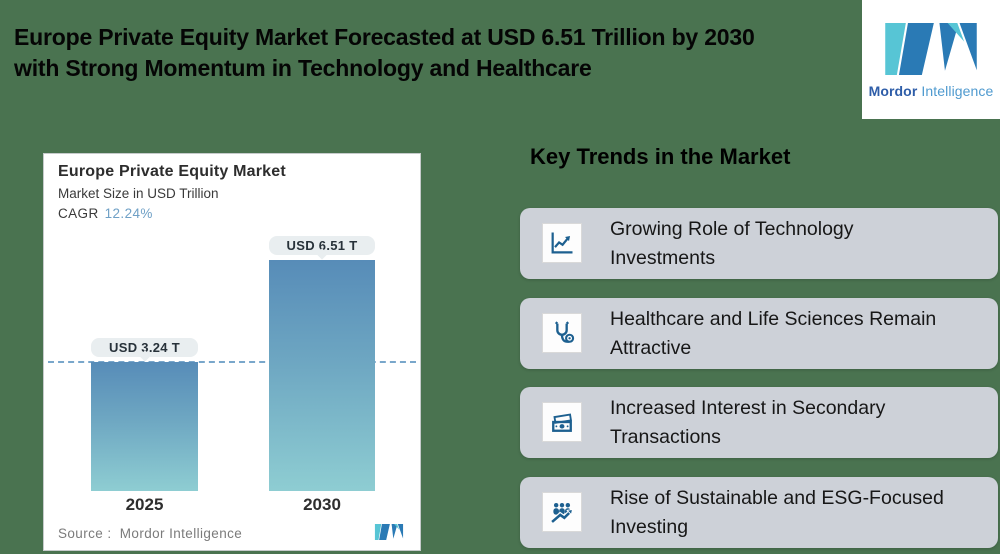  Describe the element at coordinates (322, 375) in the screenshot. I see `bar-2030` at that location.